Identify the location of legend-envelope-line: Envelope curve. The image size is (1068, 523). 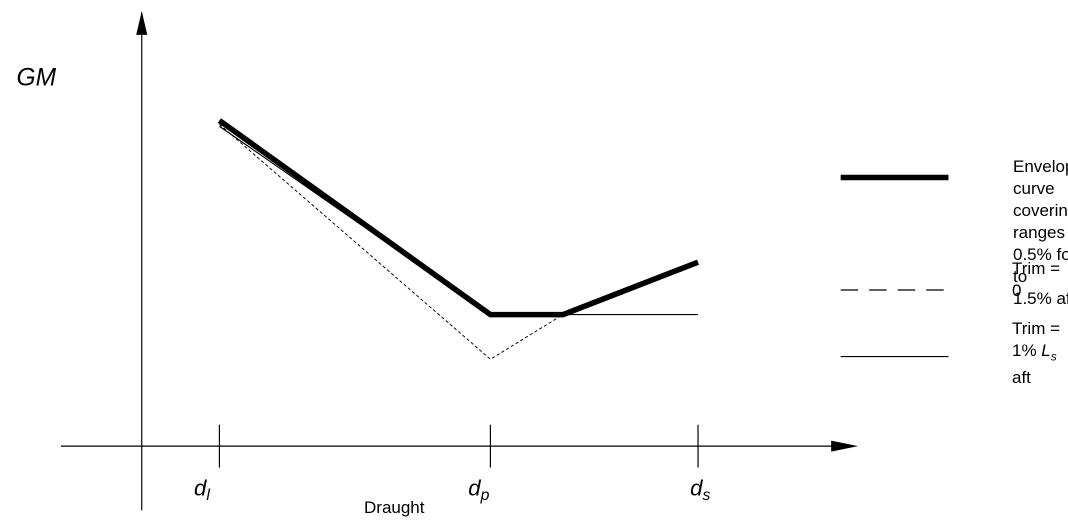
(1040, 177).